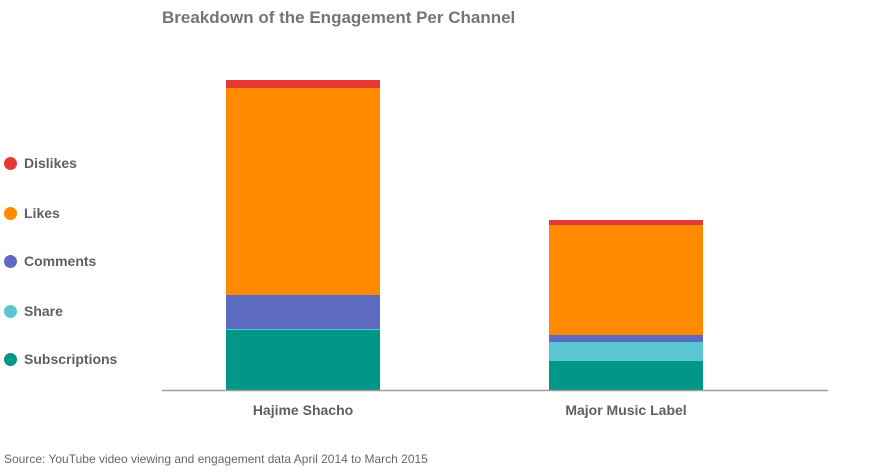 Image resolution: width=878 pixels, height=473 pixels. I want to click on legend-item-comments: Comments, so click(50, 261).